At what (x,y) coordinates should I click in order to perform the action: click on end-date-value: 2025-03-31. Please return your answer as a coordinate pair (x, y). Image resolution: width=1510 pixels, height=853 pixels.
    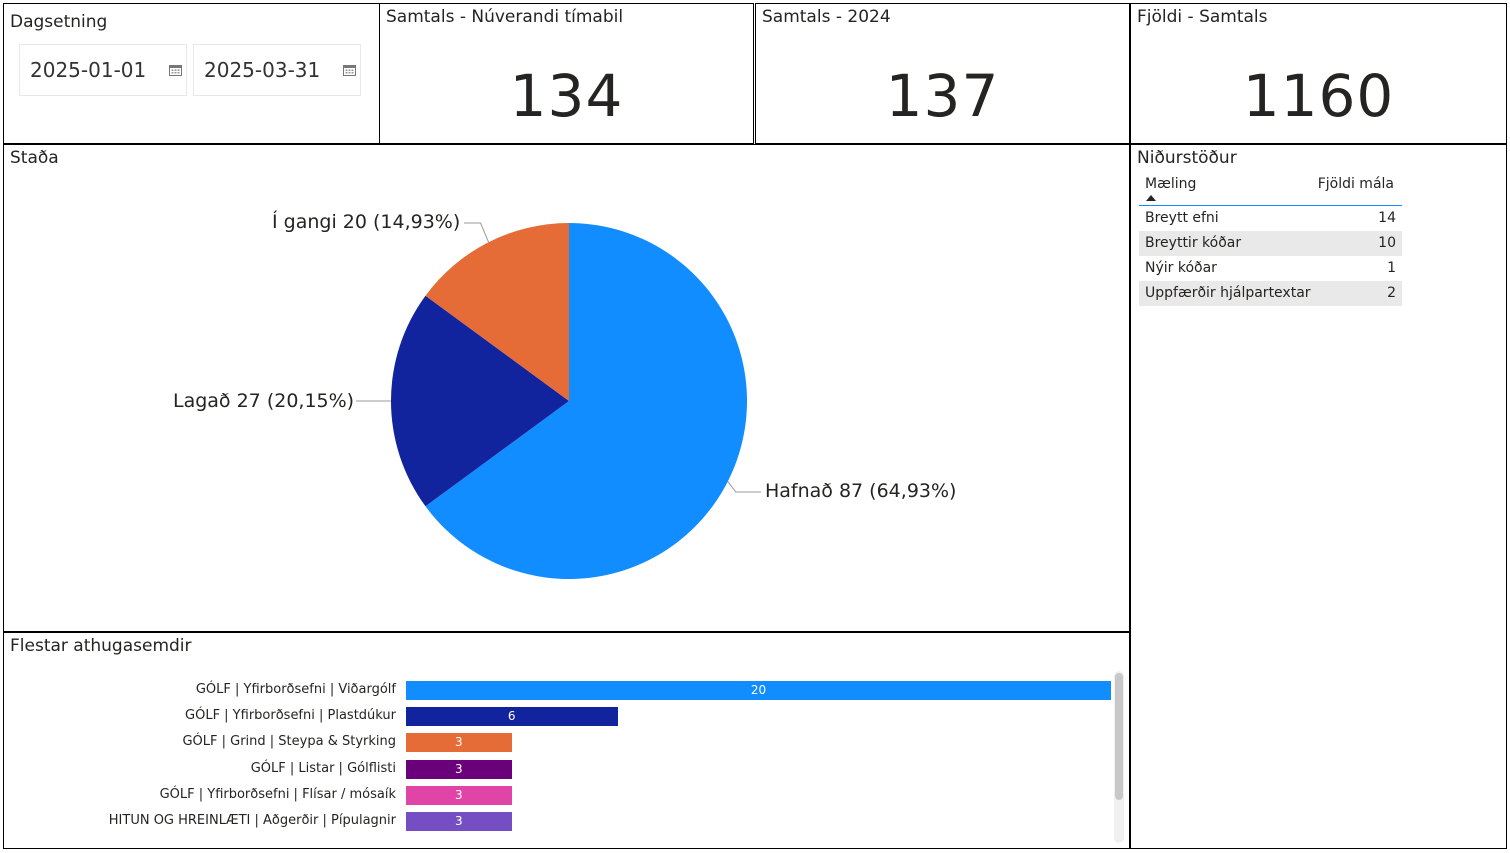
    Looking at the image, I should click on (262, 70).